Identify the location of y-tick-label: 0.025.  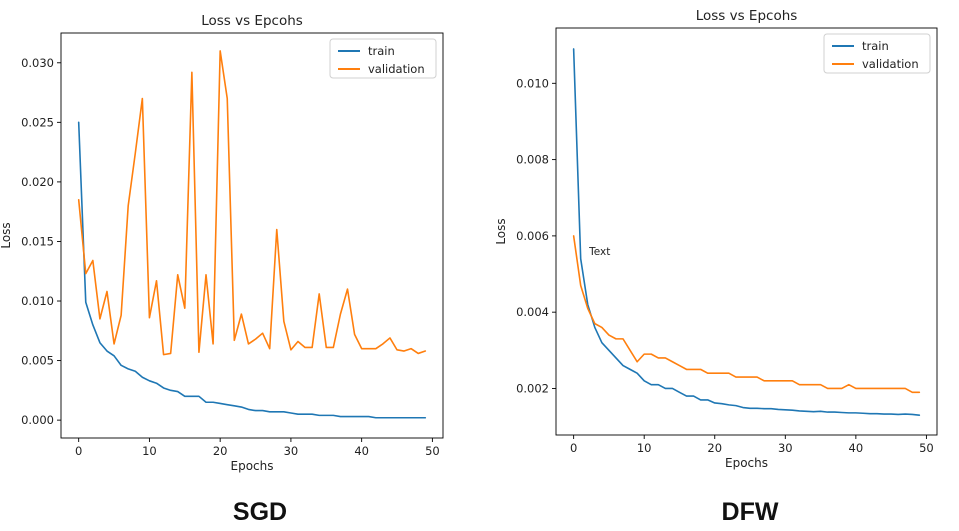
(37, 122).